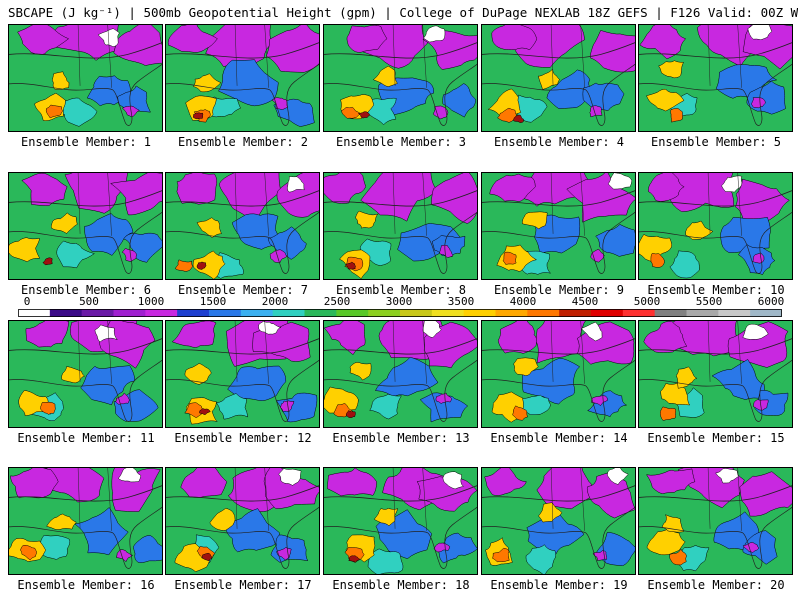 This screenshot has height=600, width=800. What do you see at coordinates (401, 438) in the screenshot?
I see `ensemble-member-label: Ensemble Member: 13` at bounding box center [401, 438].